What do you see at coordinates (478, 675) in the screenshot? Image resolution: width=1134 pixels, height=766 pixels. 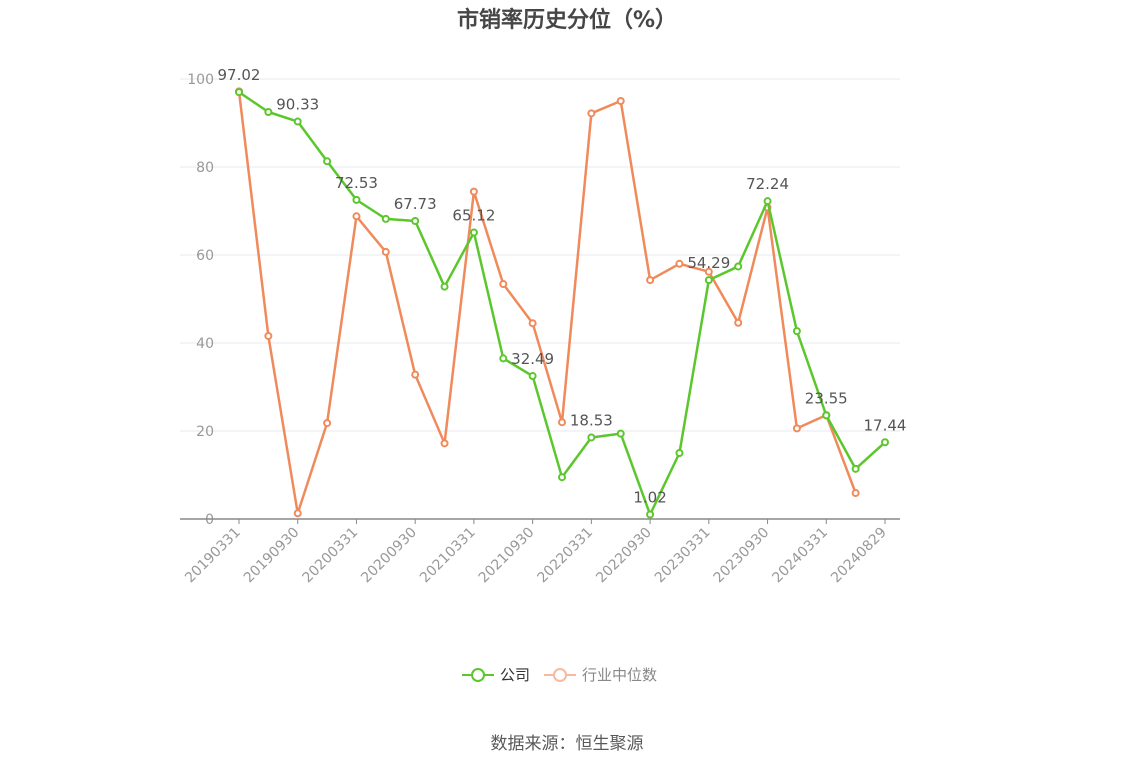 I see `legend-company-swatch` at bounding box center [478, 675].